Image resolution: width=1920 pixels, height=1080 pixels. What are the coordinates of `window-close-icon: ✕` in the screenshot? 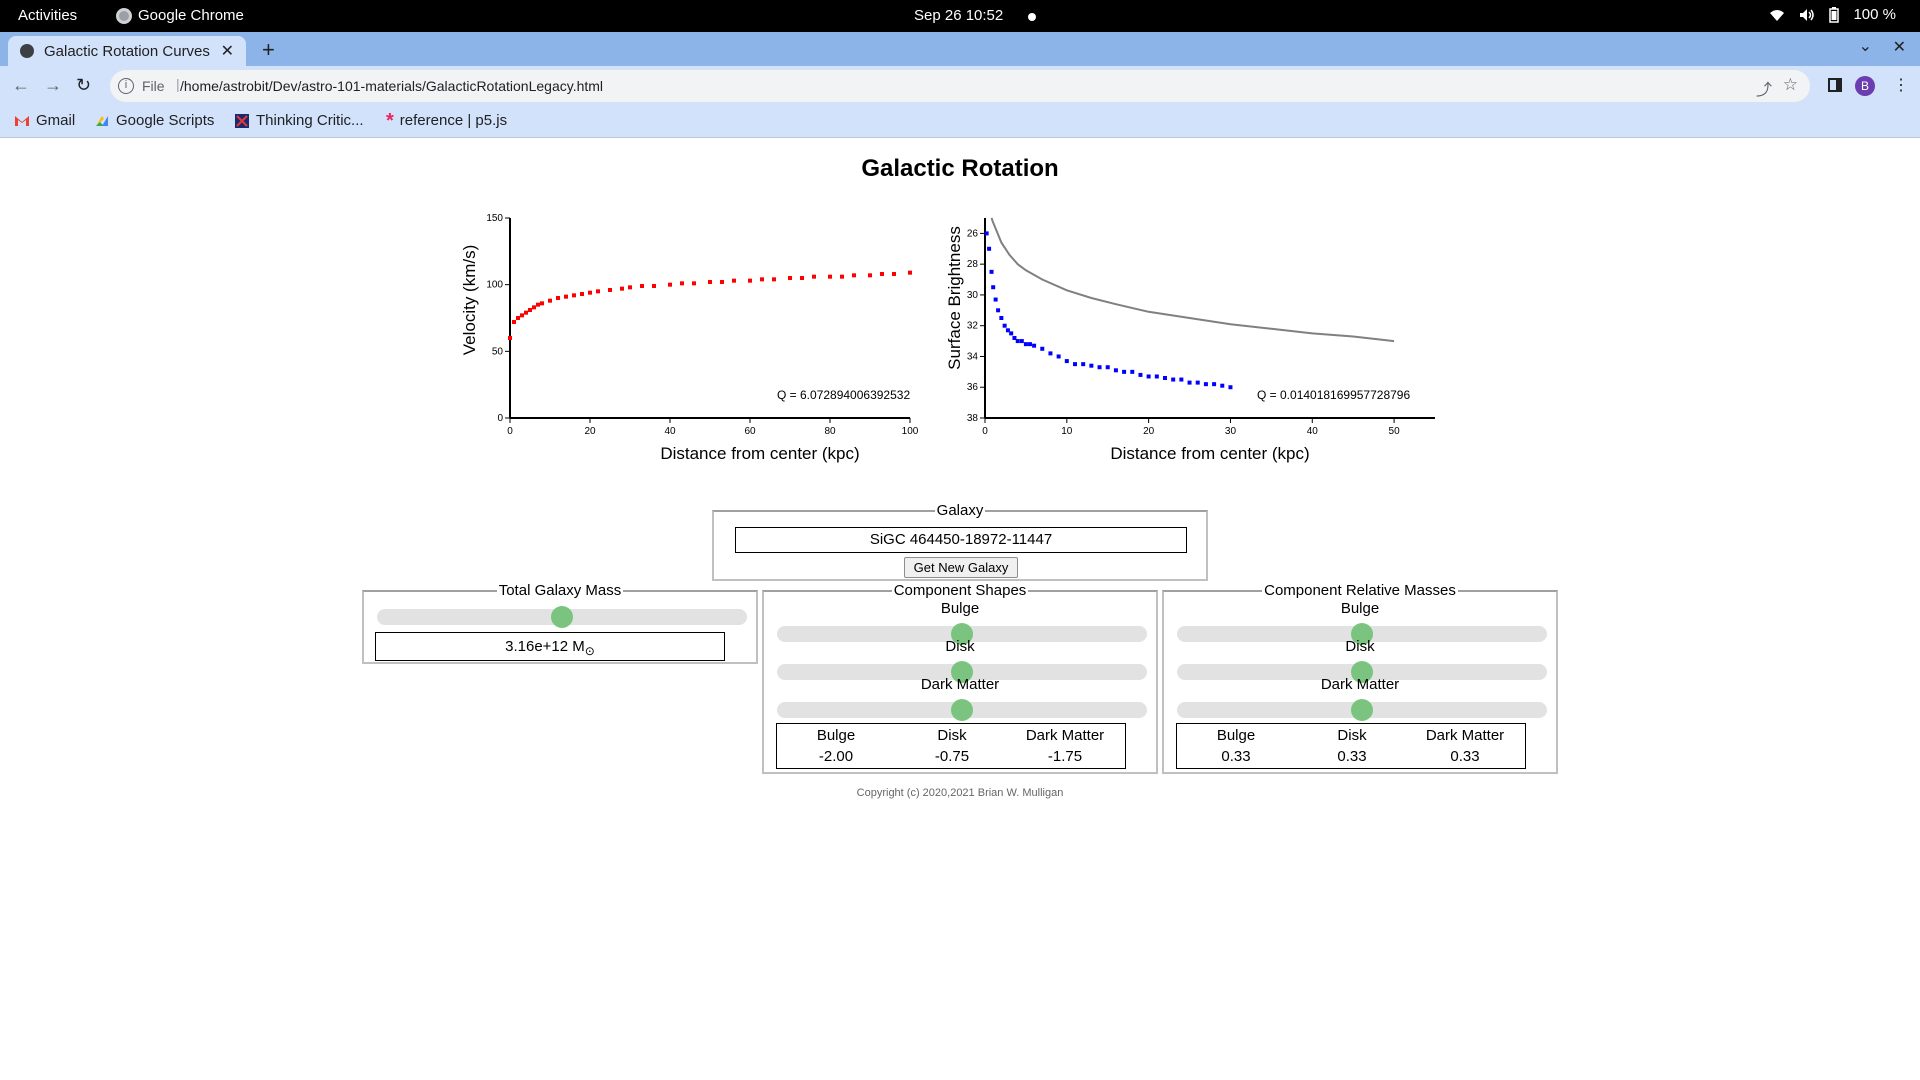 It's located at (1899, 47).